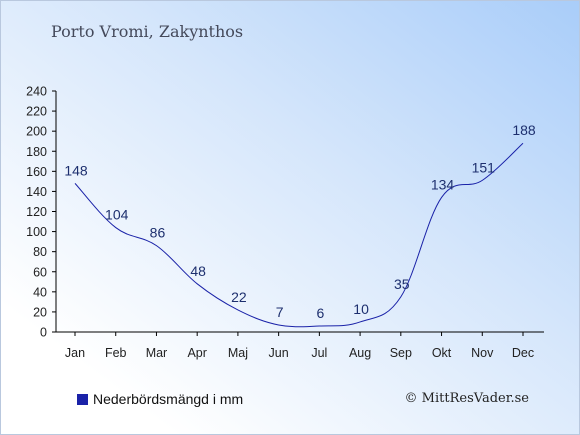  What do you see at coordinates (442, 353) in the screenshot?
I see `x-tick-label: Okt` at bounding box center [442, 353].